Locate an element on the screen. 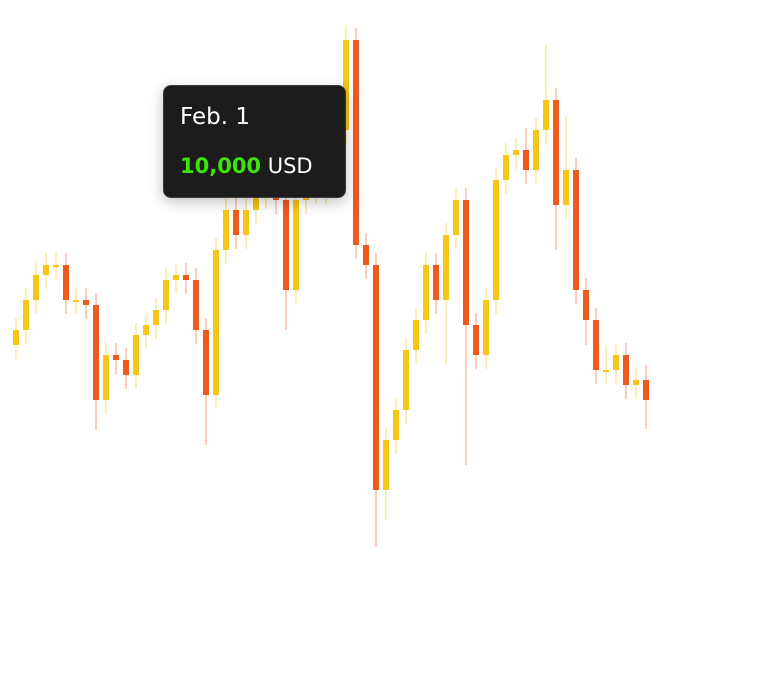 The height and width of the screenshot is (685, 784). tooltip-date: Feb. 1 is located at coordinates (215, 117).